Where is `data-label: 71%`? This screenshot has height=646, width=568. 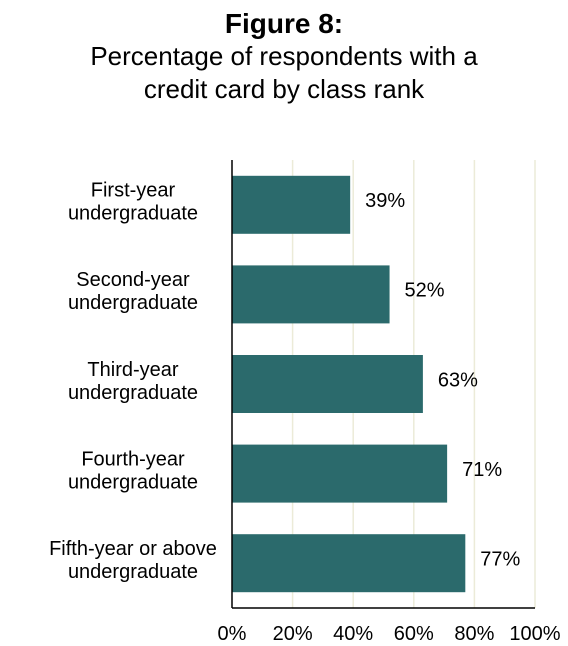 data-label: 71% is located at coordinates (482, 470).